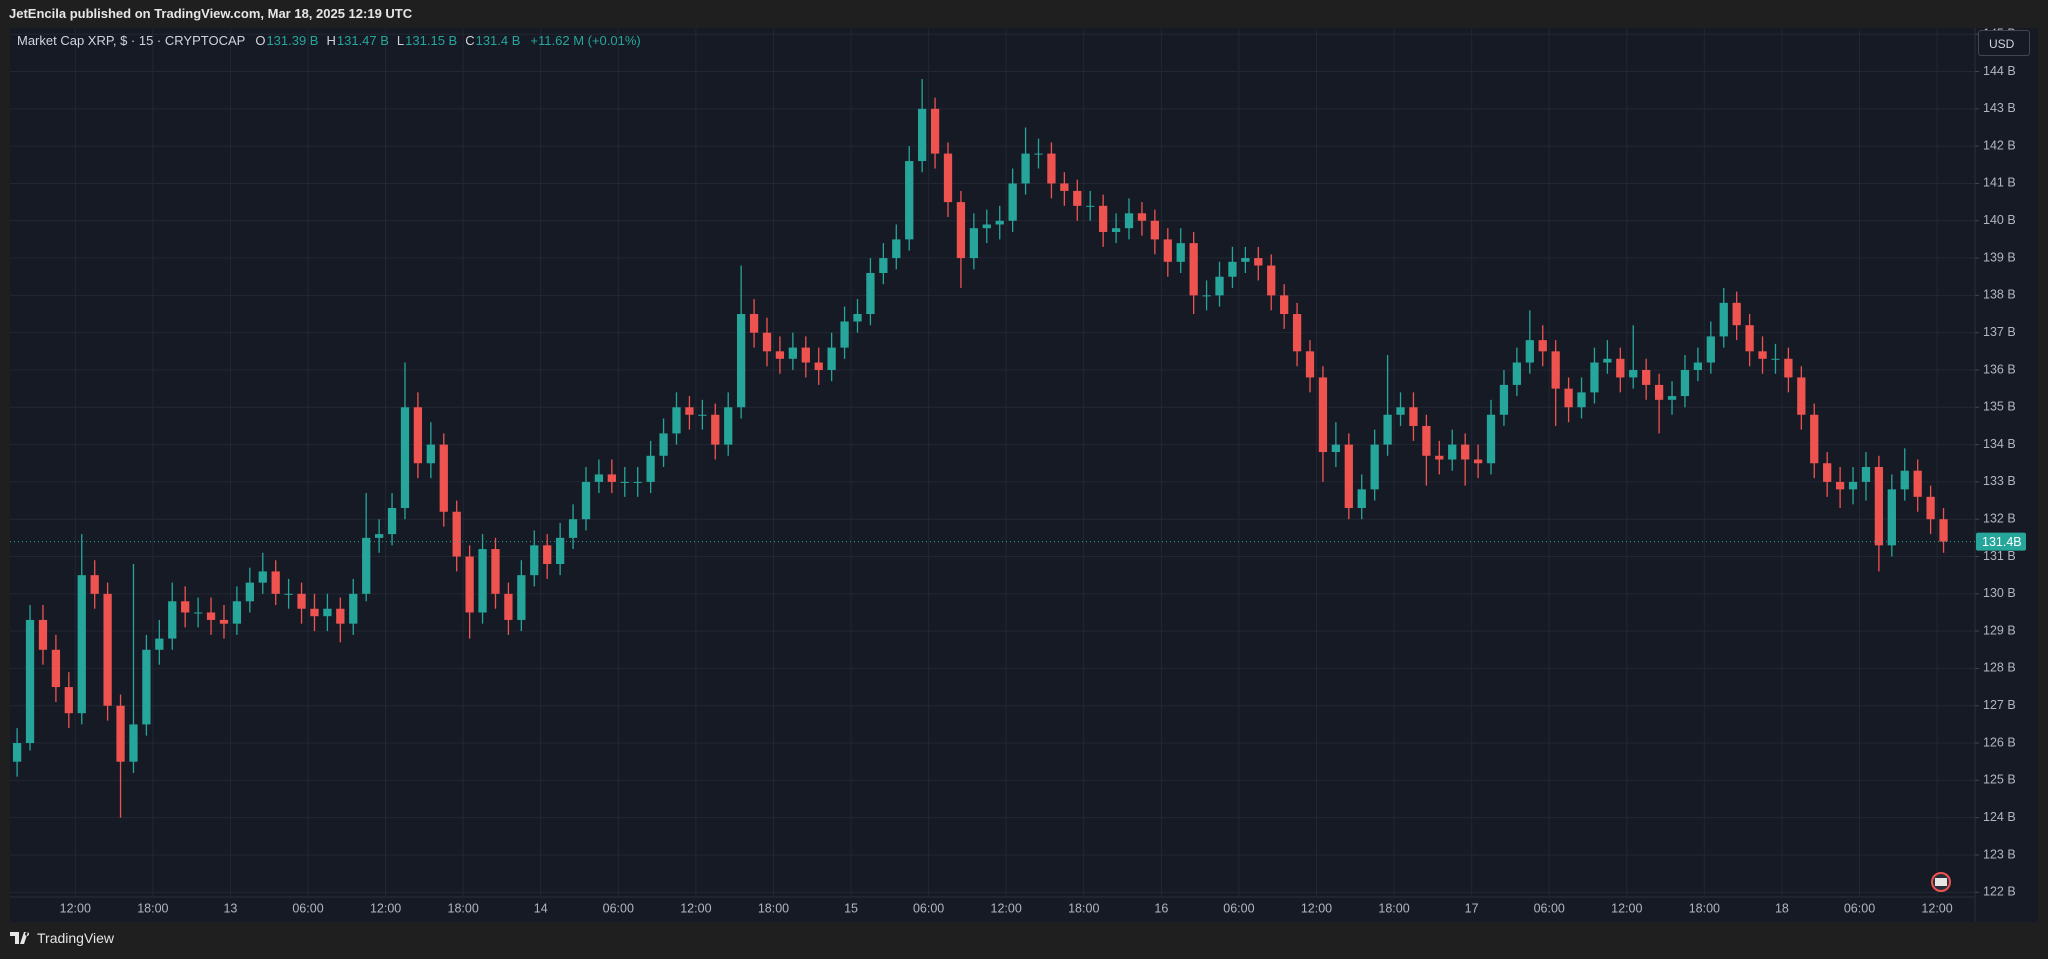  What do you see at coordinates (131, 40) in the screenshot?
I see `symbol: Market Cap XRP, $ · 15 · CRYPTOCAP` at bounding box center [131, 40].